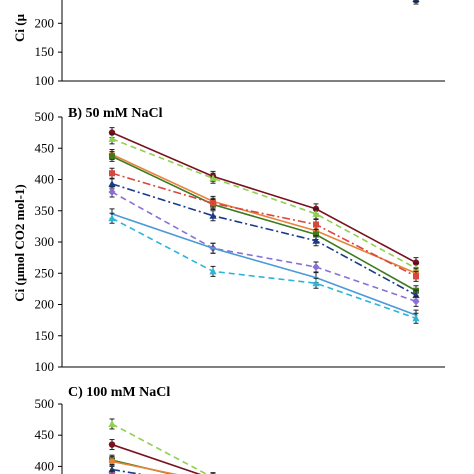 The image size is (474, 474). Describe the element at coordinates (45, 22) in the screenshot. I see `panel-a-ytick-label: 200` at that location.